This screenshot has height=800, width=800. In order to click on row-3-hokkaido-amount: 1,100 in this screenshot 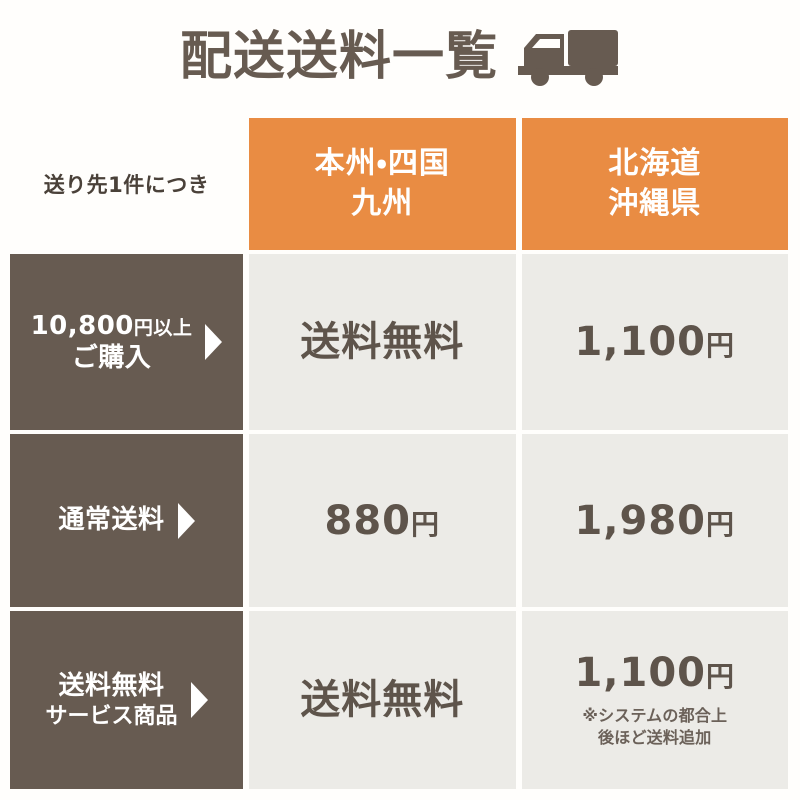, I will do `click(640, 673)`.